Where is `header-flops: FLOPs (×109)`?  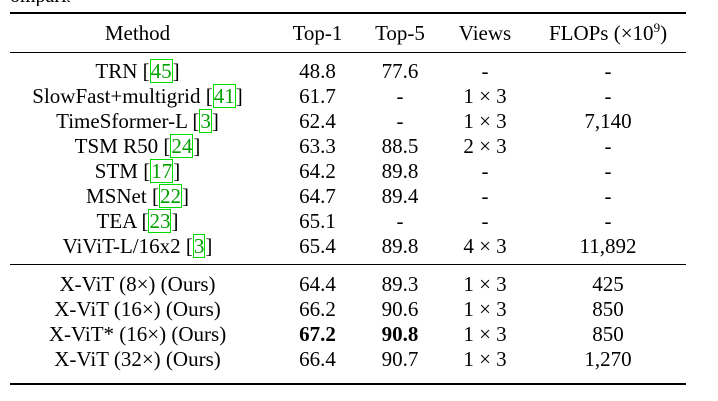 header-flops: FLOPs (×109) is located at coordinates (608, 33).